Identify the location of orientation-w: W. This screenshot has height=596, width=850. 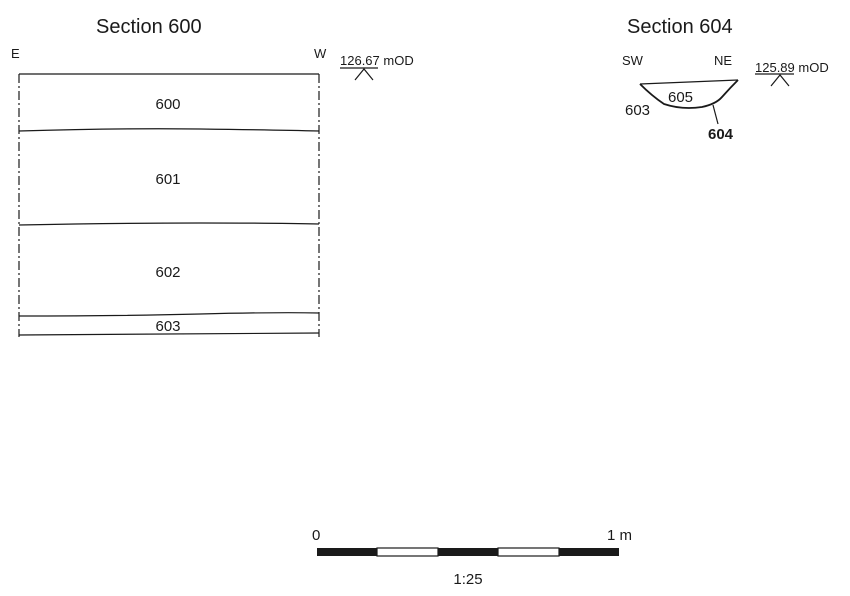
(320, 53).